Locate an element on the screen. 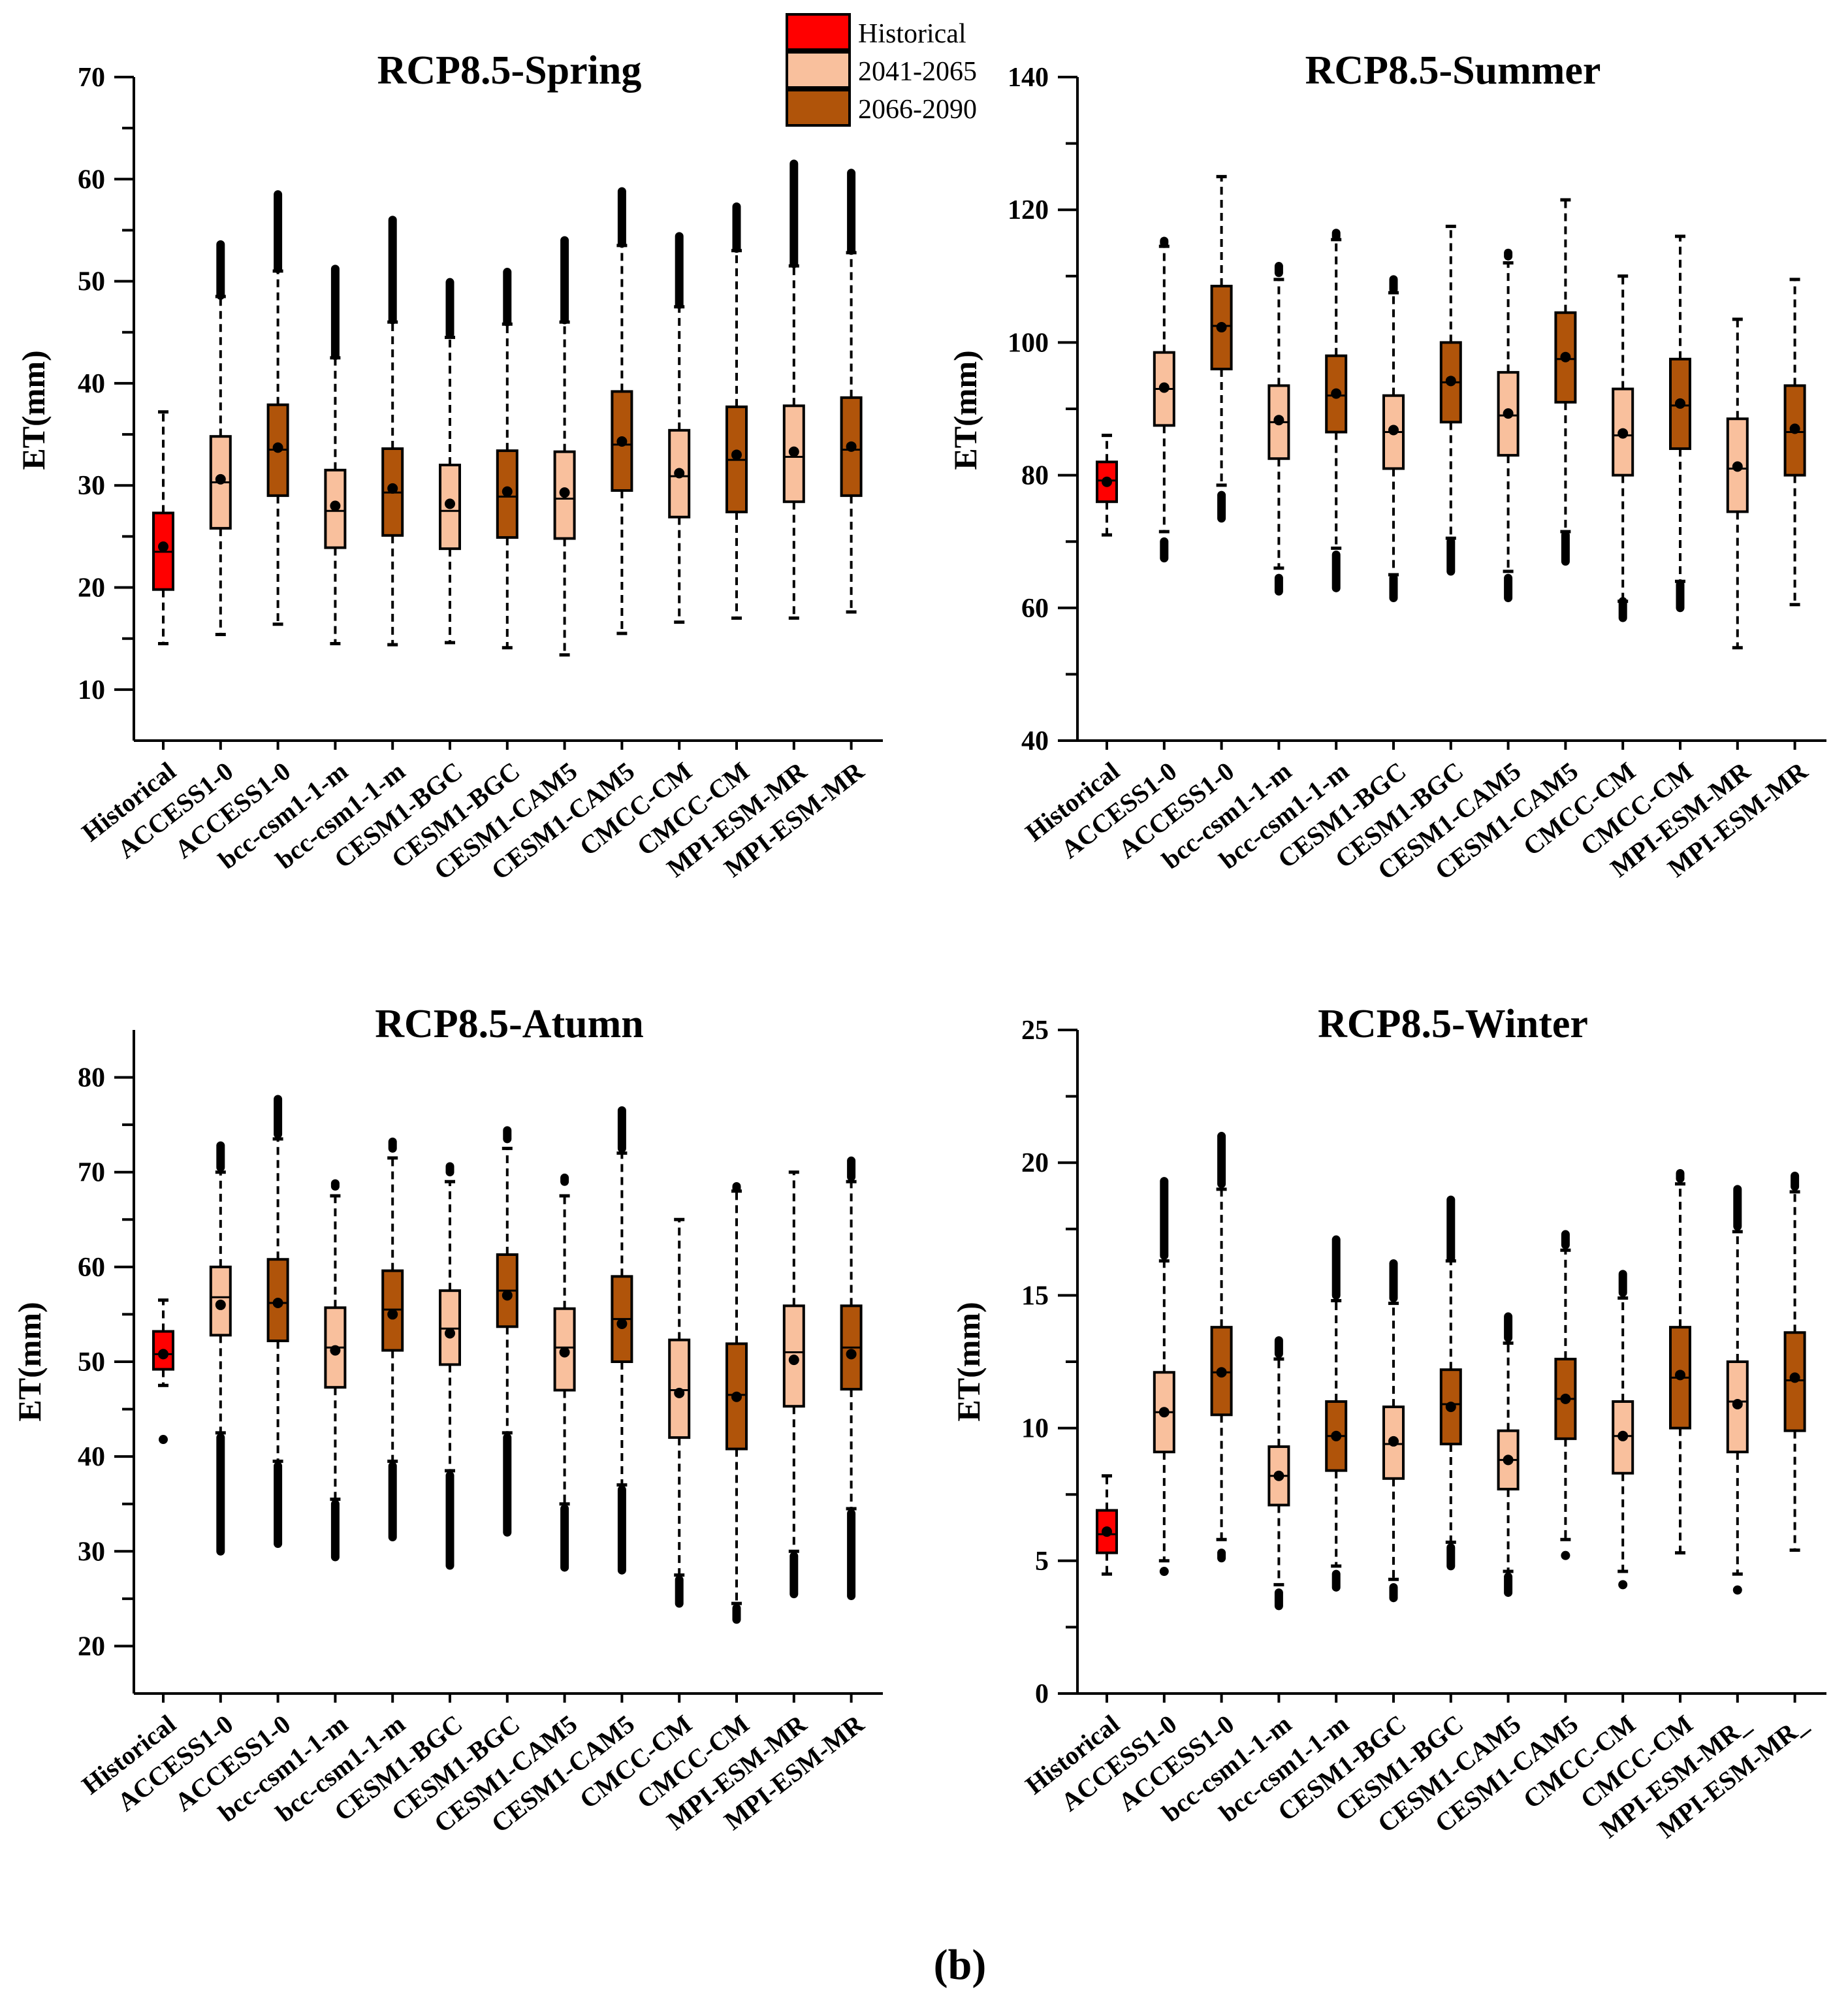 The height and width of the screenshot is (2007, 1848). spring-y-tick-label: 70 is located at coordinates (91, 78).